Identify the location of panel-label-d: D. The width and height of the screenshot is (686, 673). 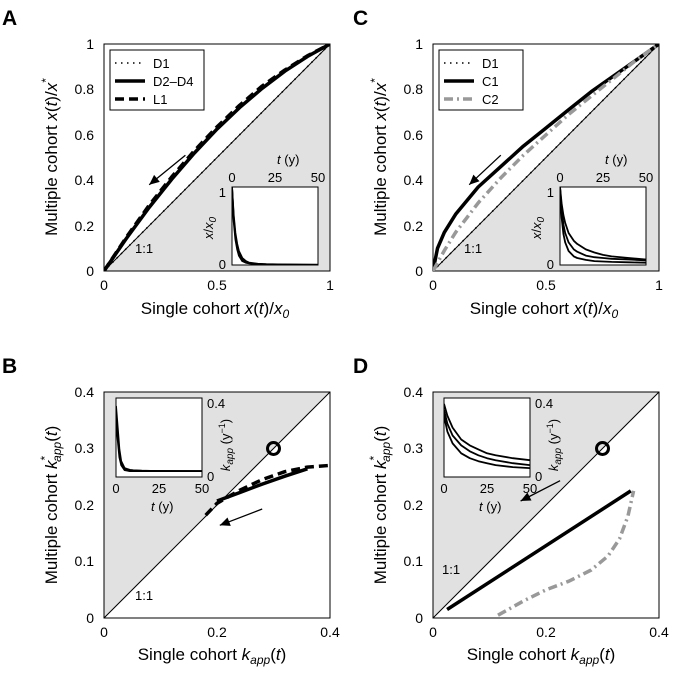
(360, 366).